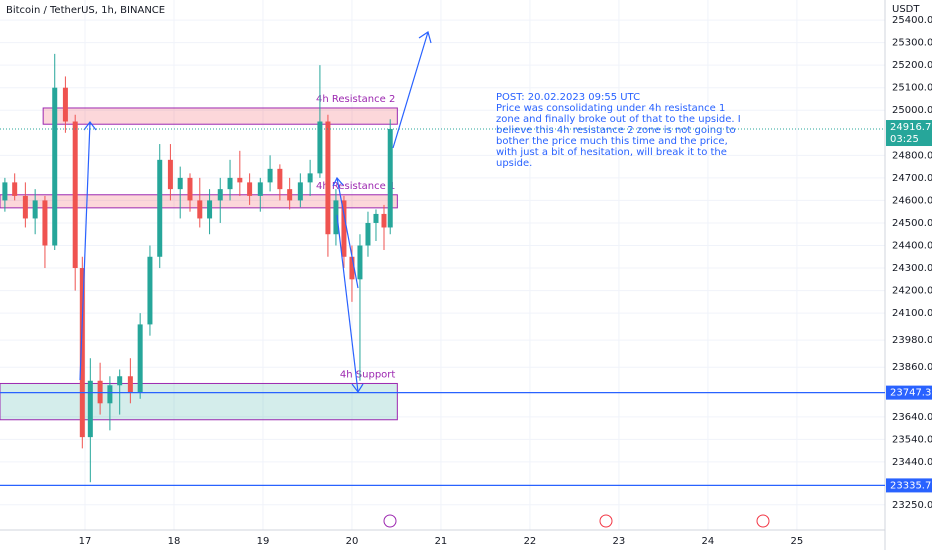 This screenshot has width=932, height=550. I want to click on zone-label: 4h Resistance 2, so click(355, 99).